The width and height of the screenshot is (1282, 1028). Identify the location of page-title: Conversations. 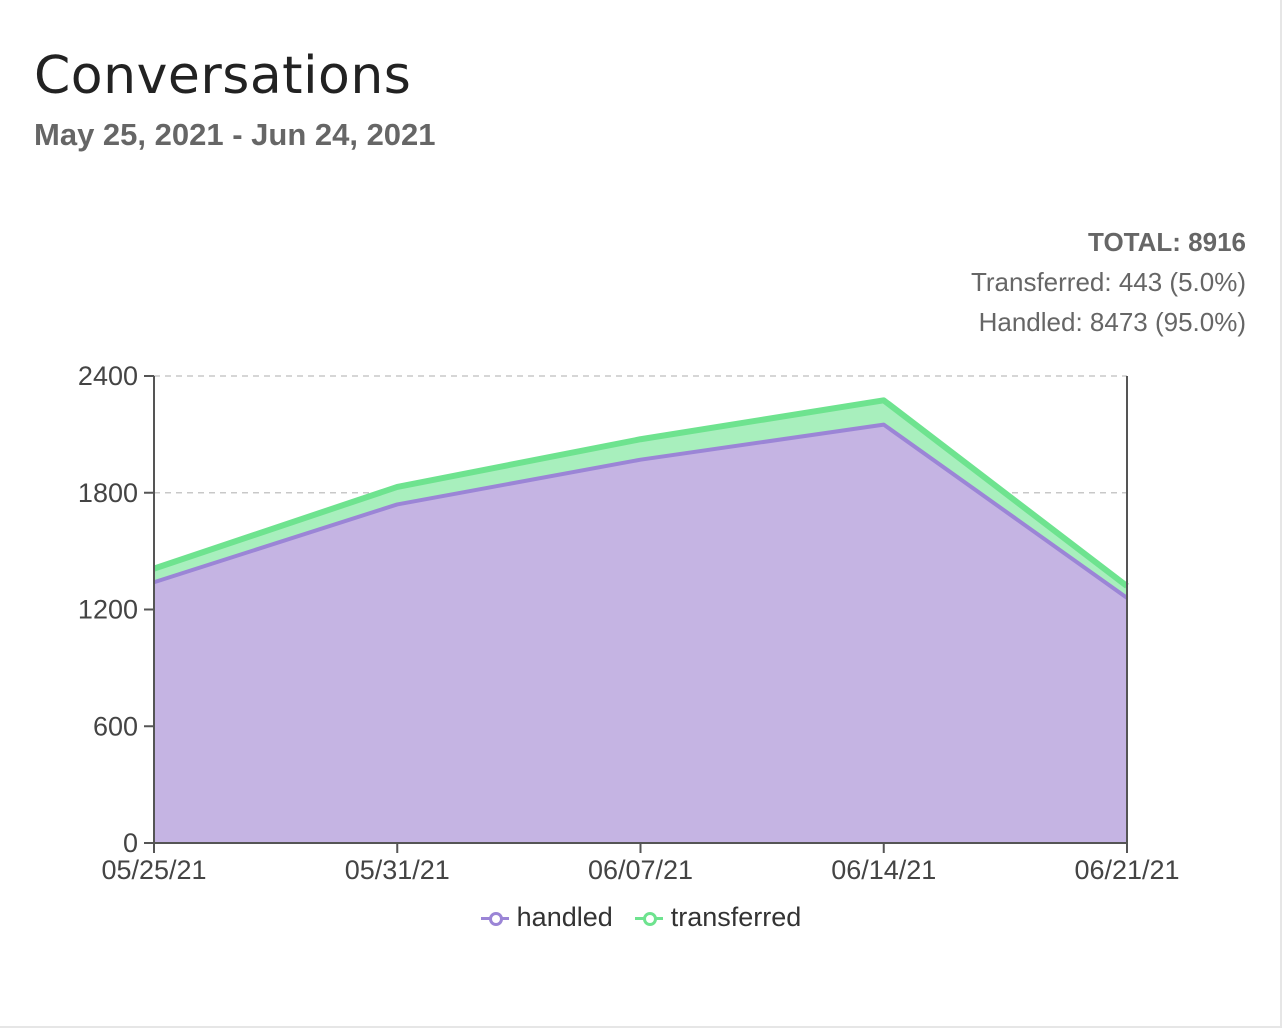
(223, 76).